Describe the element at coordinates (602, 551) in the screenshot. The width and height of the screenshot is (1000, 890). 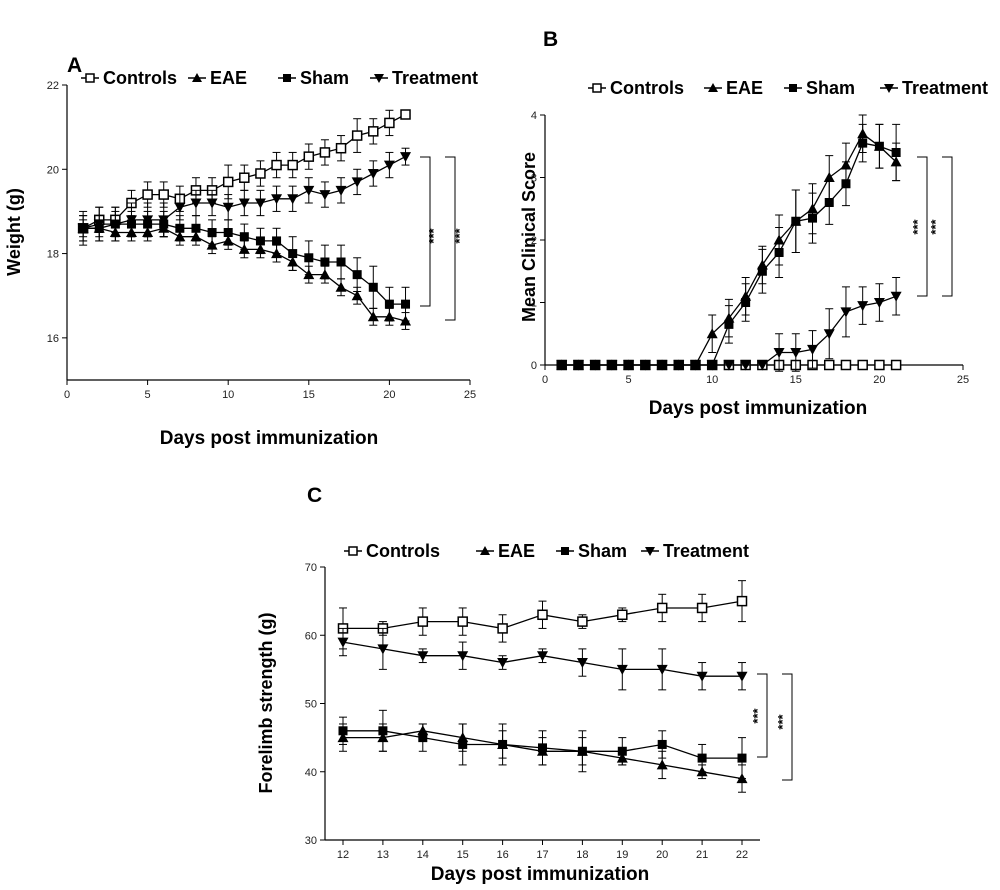
I see `legend-label: Sham` at that location.